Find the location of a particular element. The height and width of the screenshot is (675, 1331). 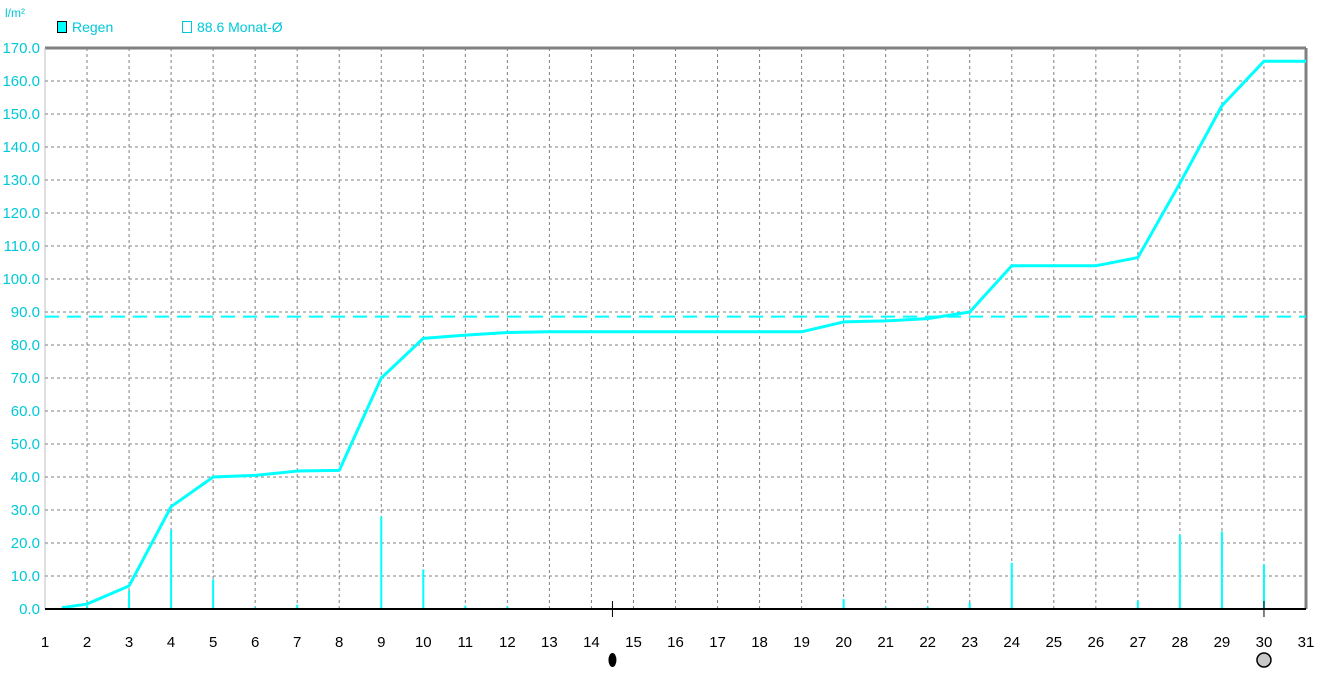

x-tick-label: 8 is located at coordinates (339, 642).